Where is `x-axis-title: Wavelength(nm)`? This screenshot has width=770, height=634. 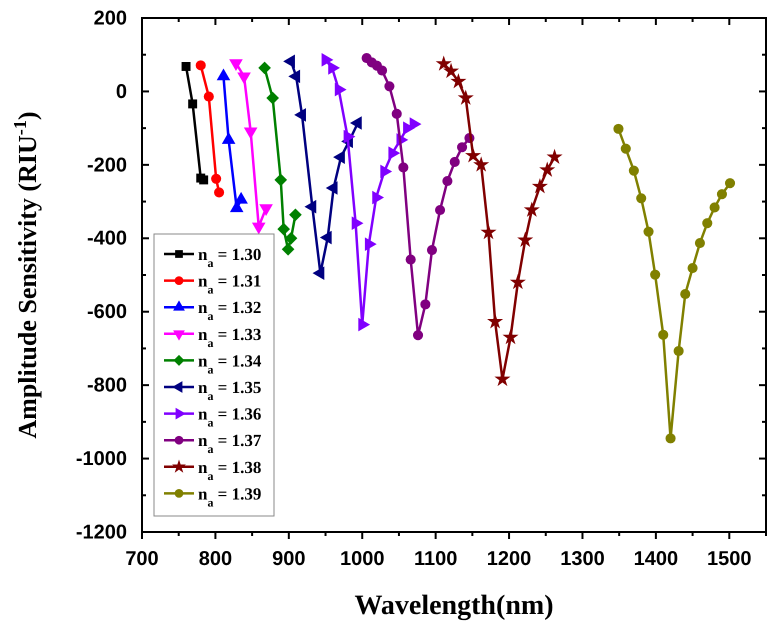
x-axis-title: Wavelength(nm) is located at coordinates (454, 605).